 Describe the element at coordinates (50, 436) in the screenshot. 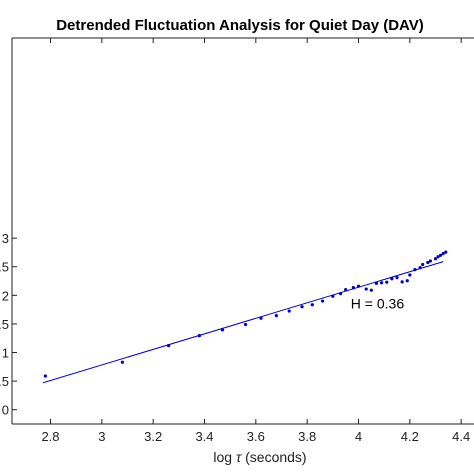

I see `x-tick-label: 2.8` at that location.